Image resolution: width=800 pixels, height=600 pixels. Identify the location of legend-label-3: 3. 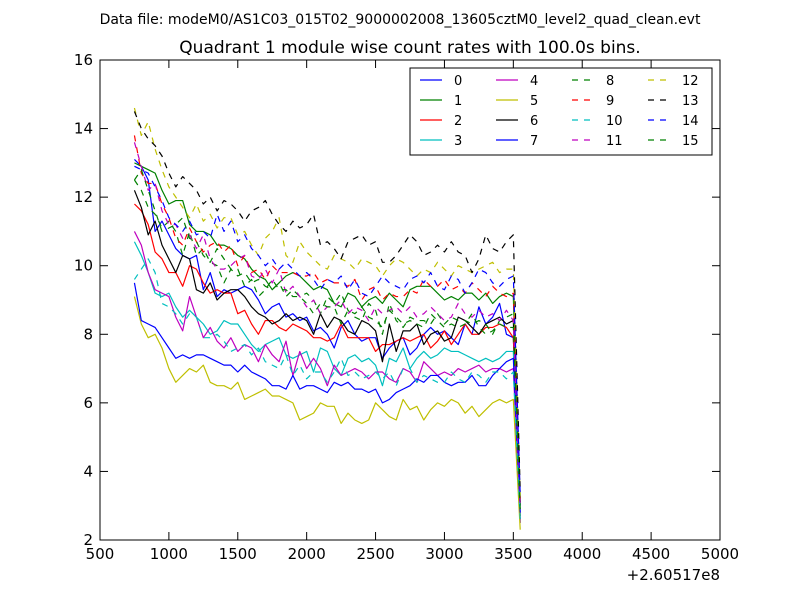
(458, 141).